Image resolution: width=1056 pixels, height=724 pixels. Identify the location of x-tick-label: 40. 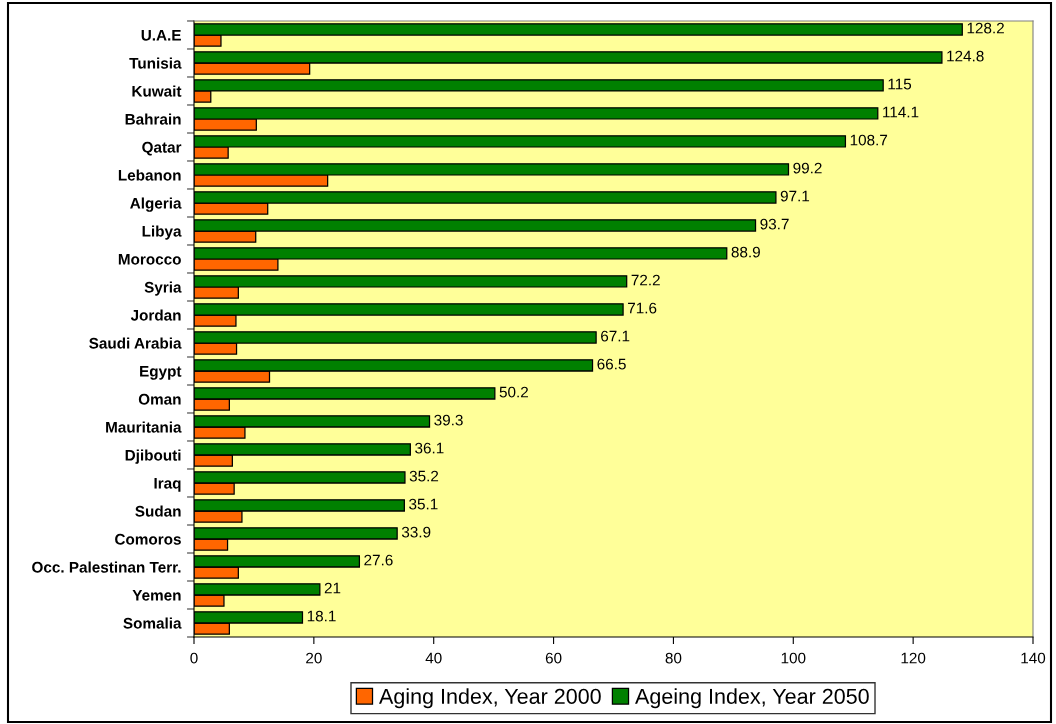
(433, 658).